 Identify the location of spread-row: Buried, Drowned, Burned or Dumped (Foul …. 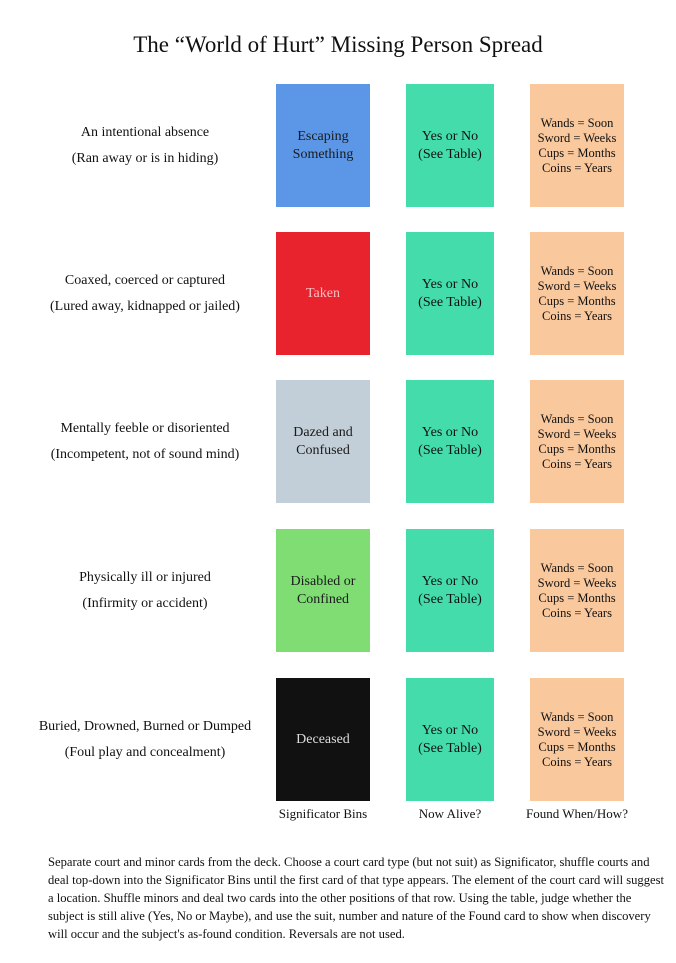
(338, 739).